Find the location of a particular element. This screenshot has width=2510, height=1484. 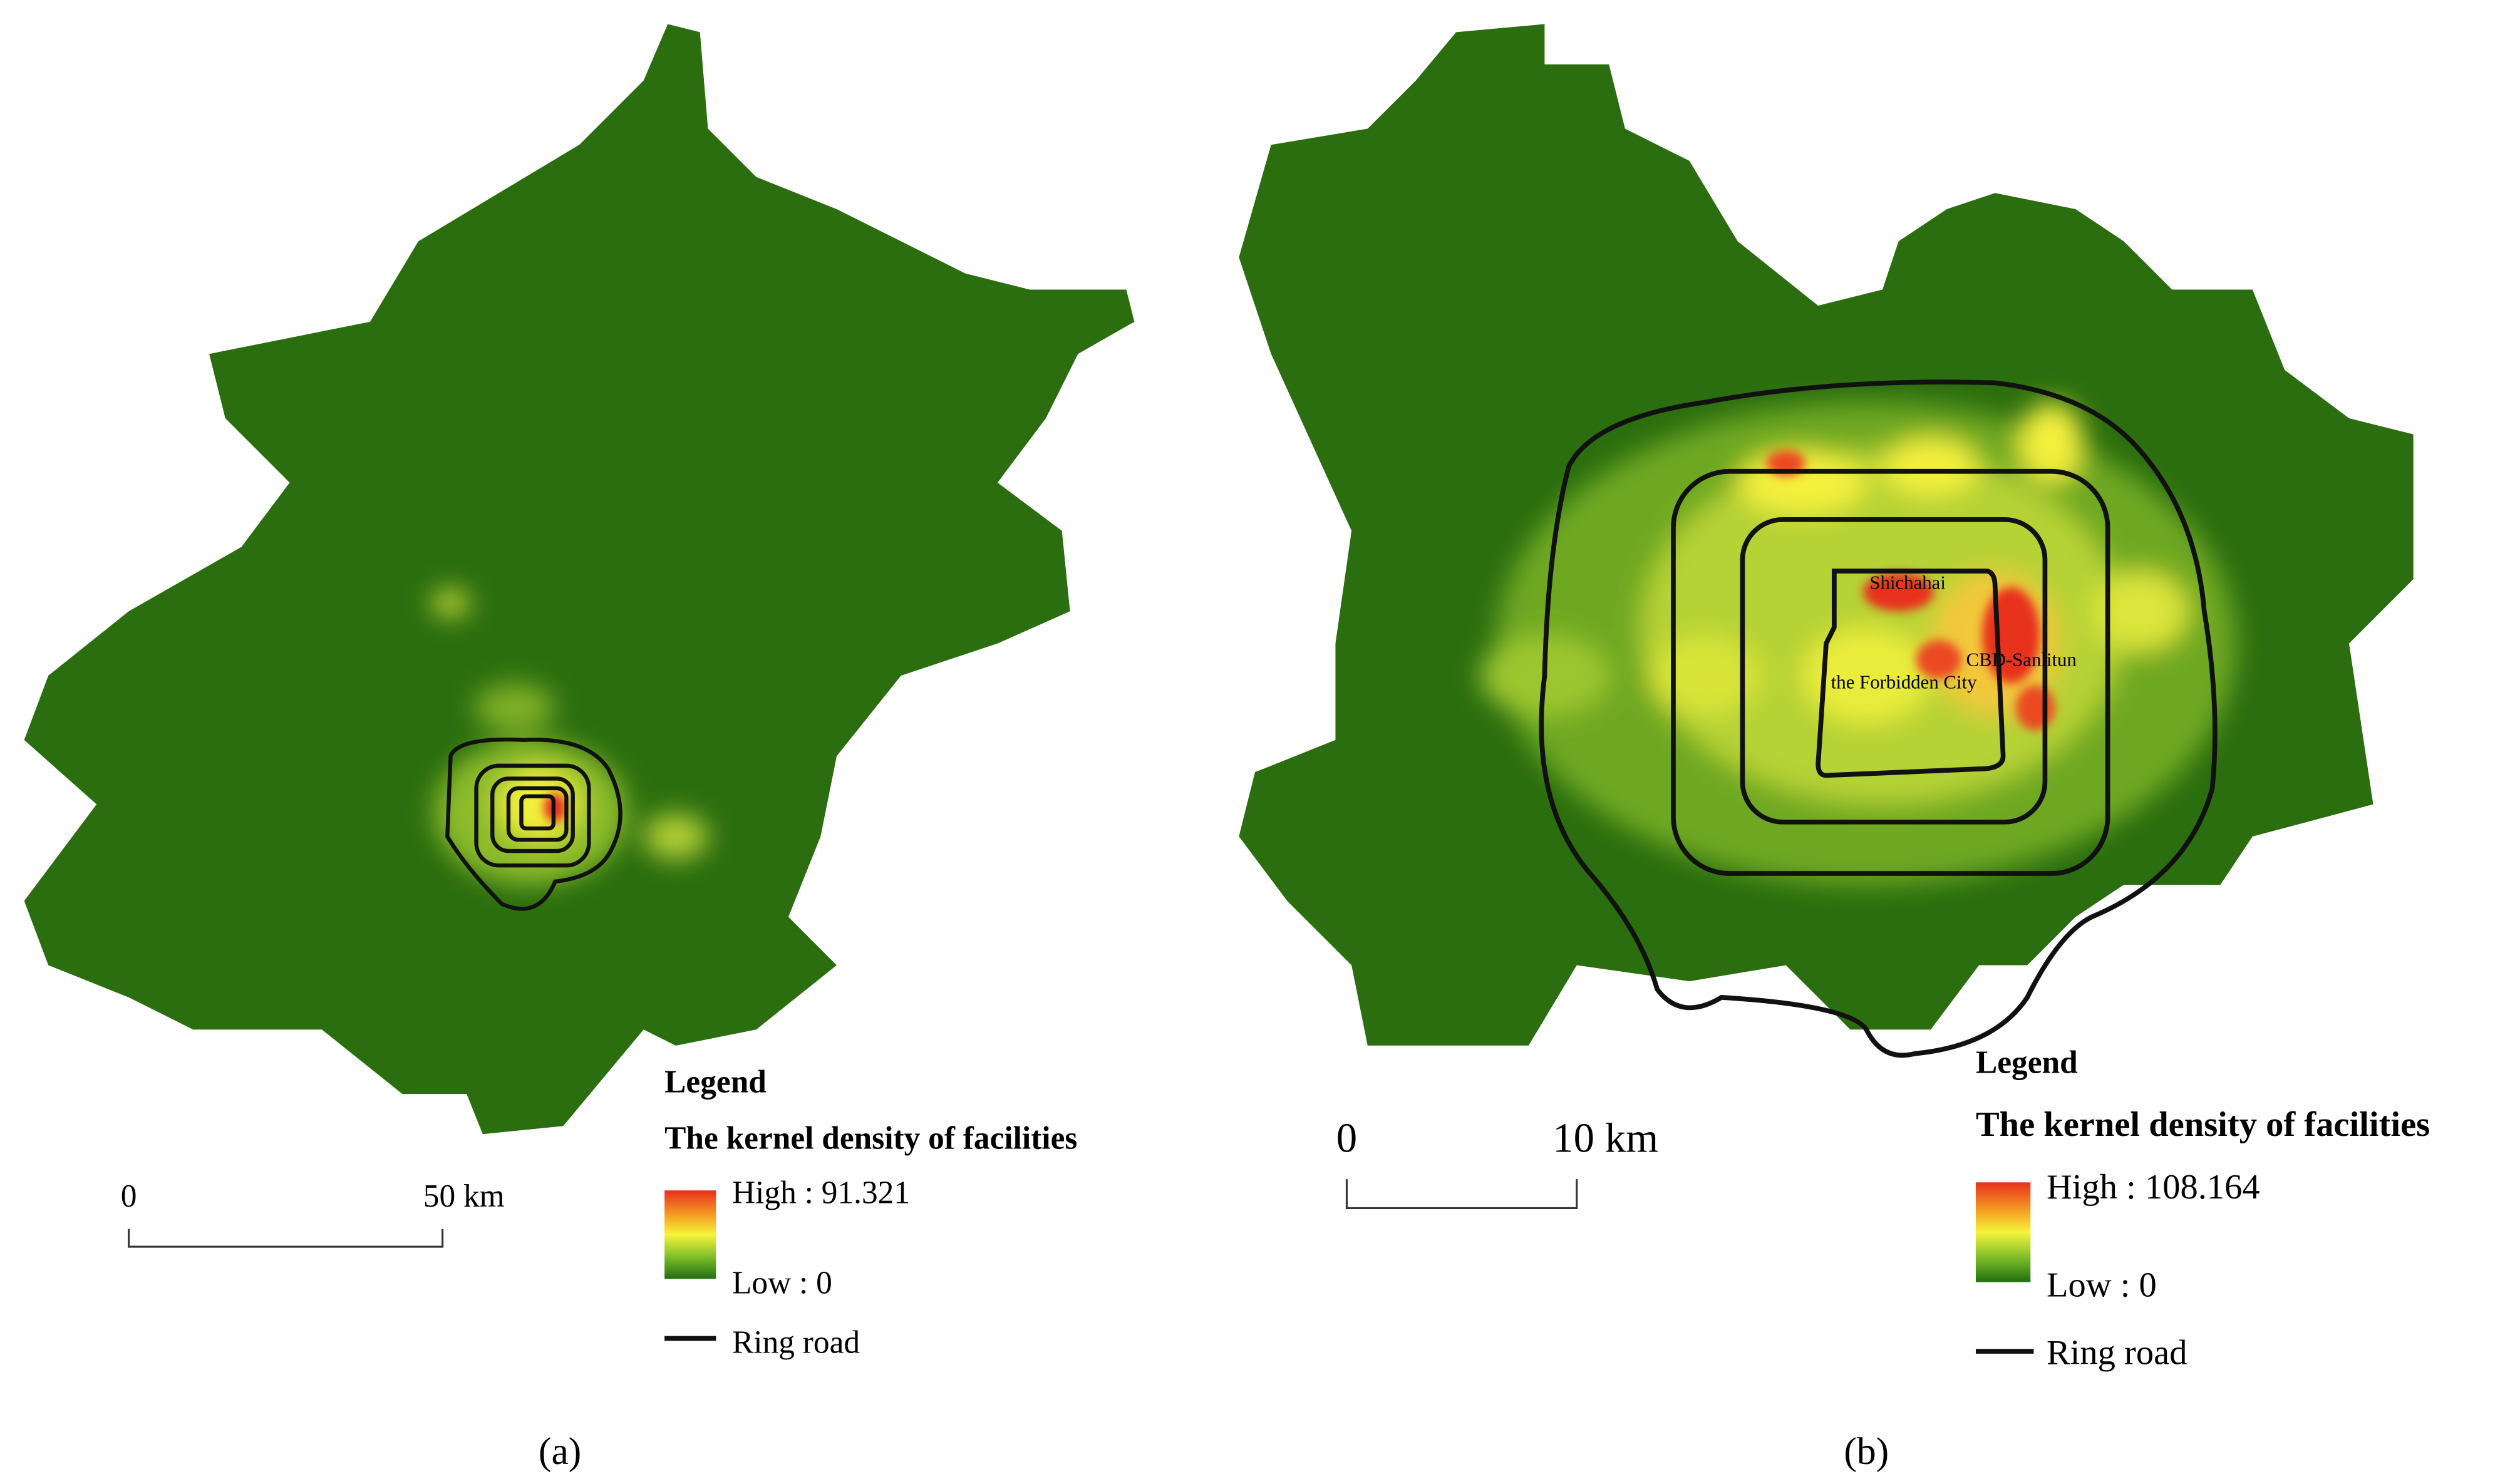

scale-label: 50 km is located at coordinates (464, 1196).